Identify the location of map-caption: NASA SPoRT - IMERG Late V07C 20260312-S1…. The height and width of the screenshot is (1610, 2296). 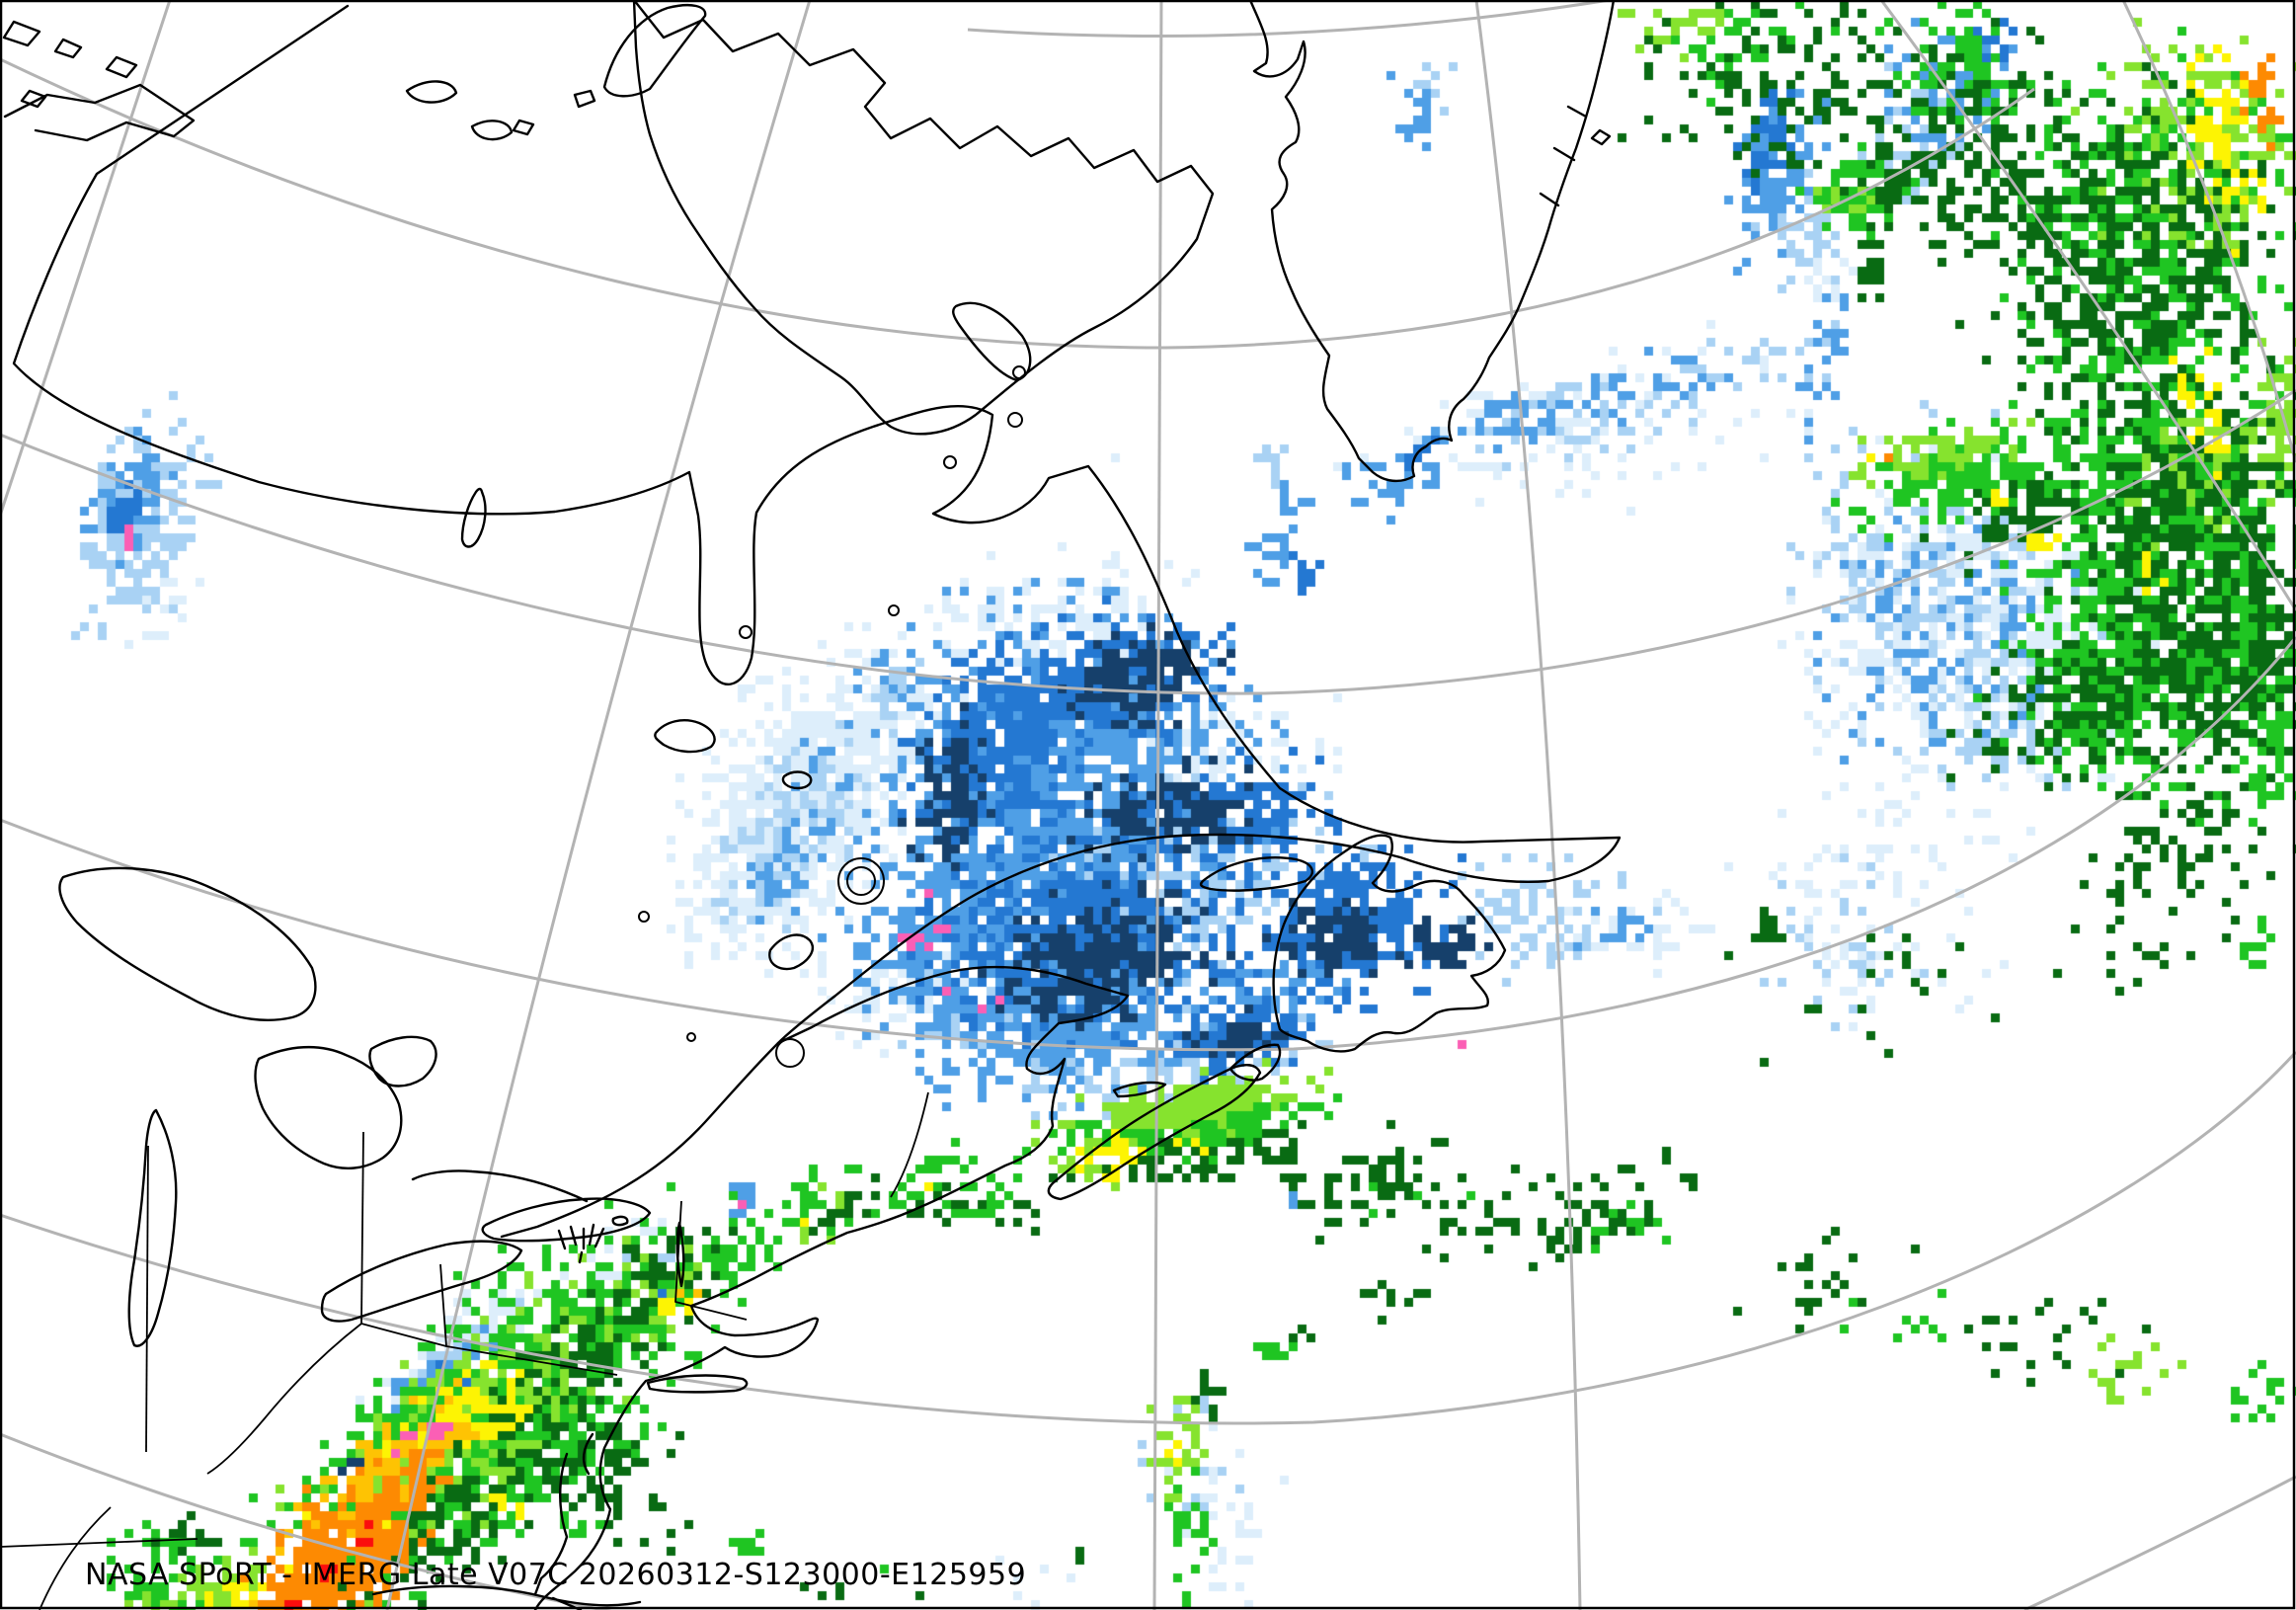
(556, 1575).